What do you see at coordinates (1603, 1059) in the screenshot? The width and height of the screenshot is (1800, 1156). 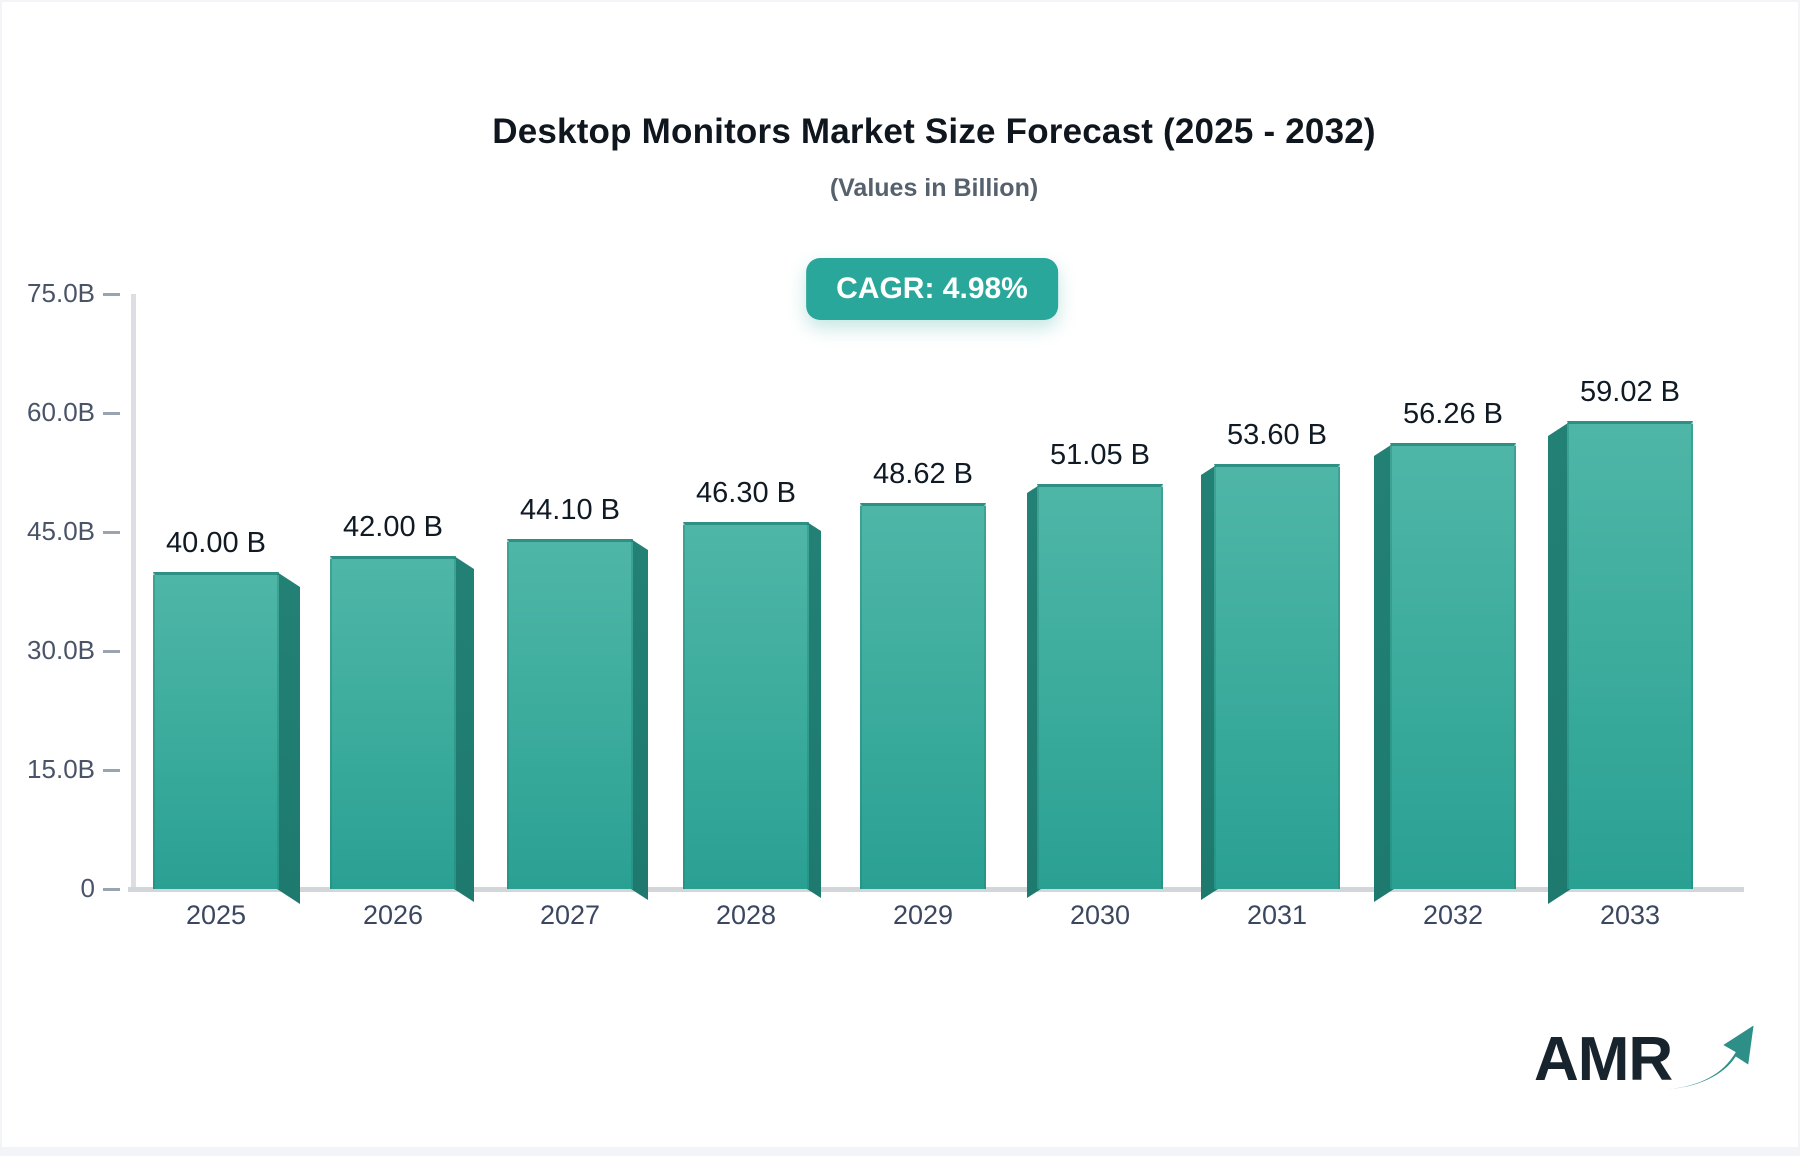 I see `brand-logo-text: AMR` at bounding box center [1603, 1059].